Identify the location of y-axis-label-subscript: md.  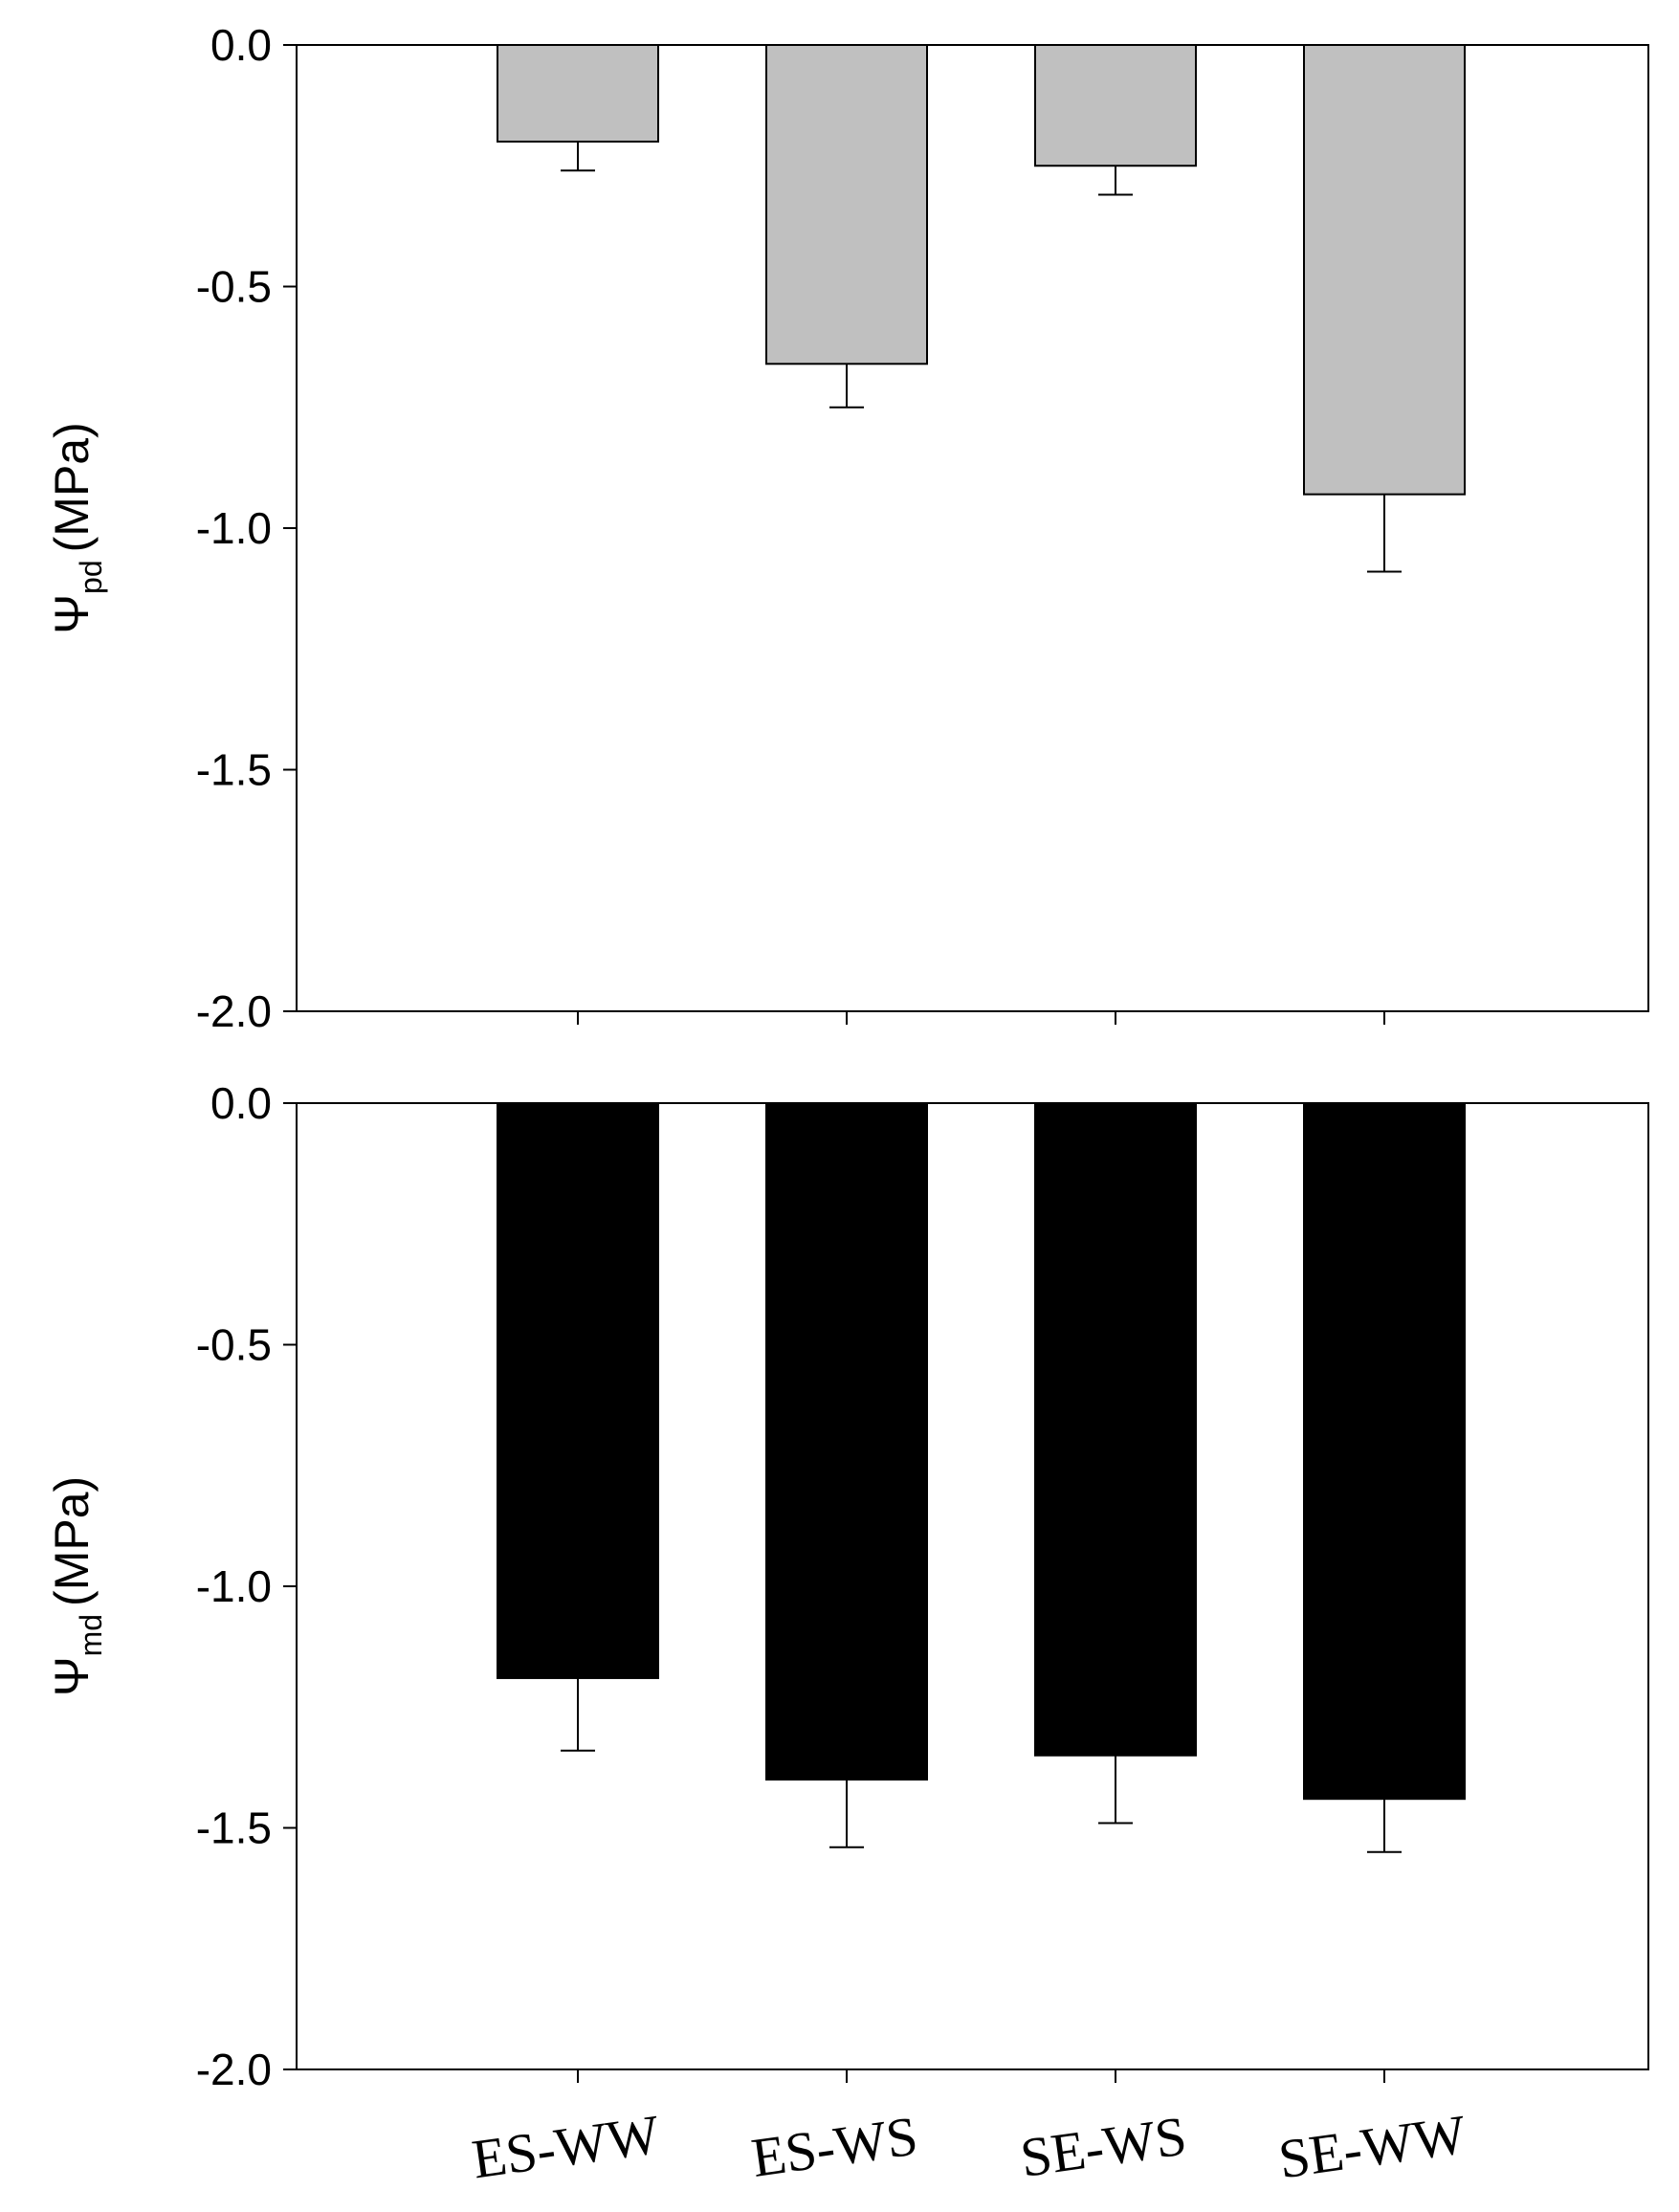
(91, 1635).